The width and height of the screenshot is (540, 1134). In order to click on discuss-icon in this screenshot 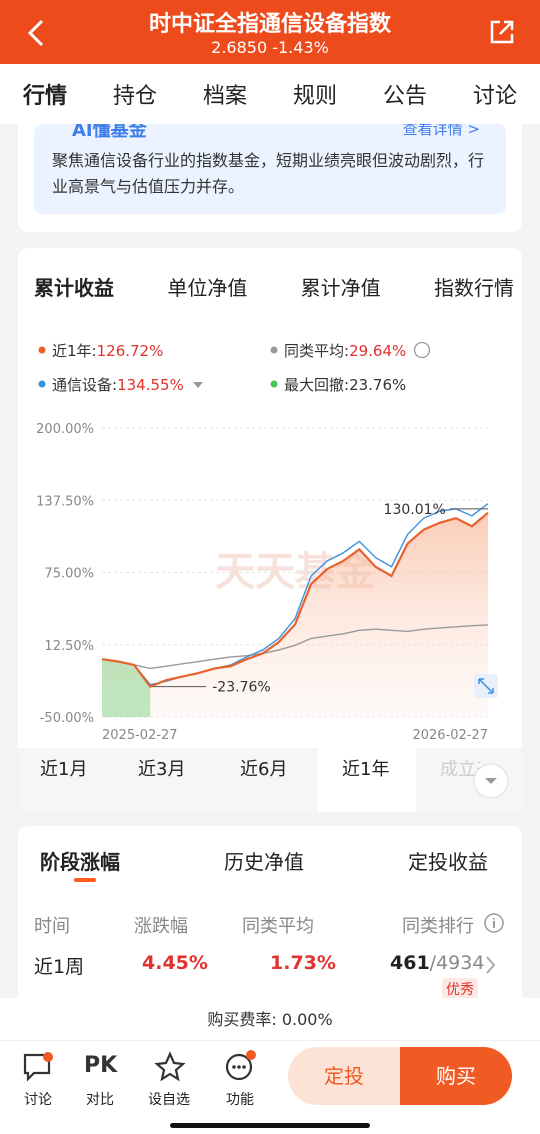, I will do `click(39, 1067)`.